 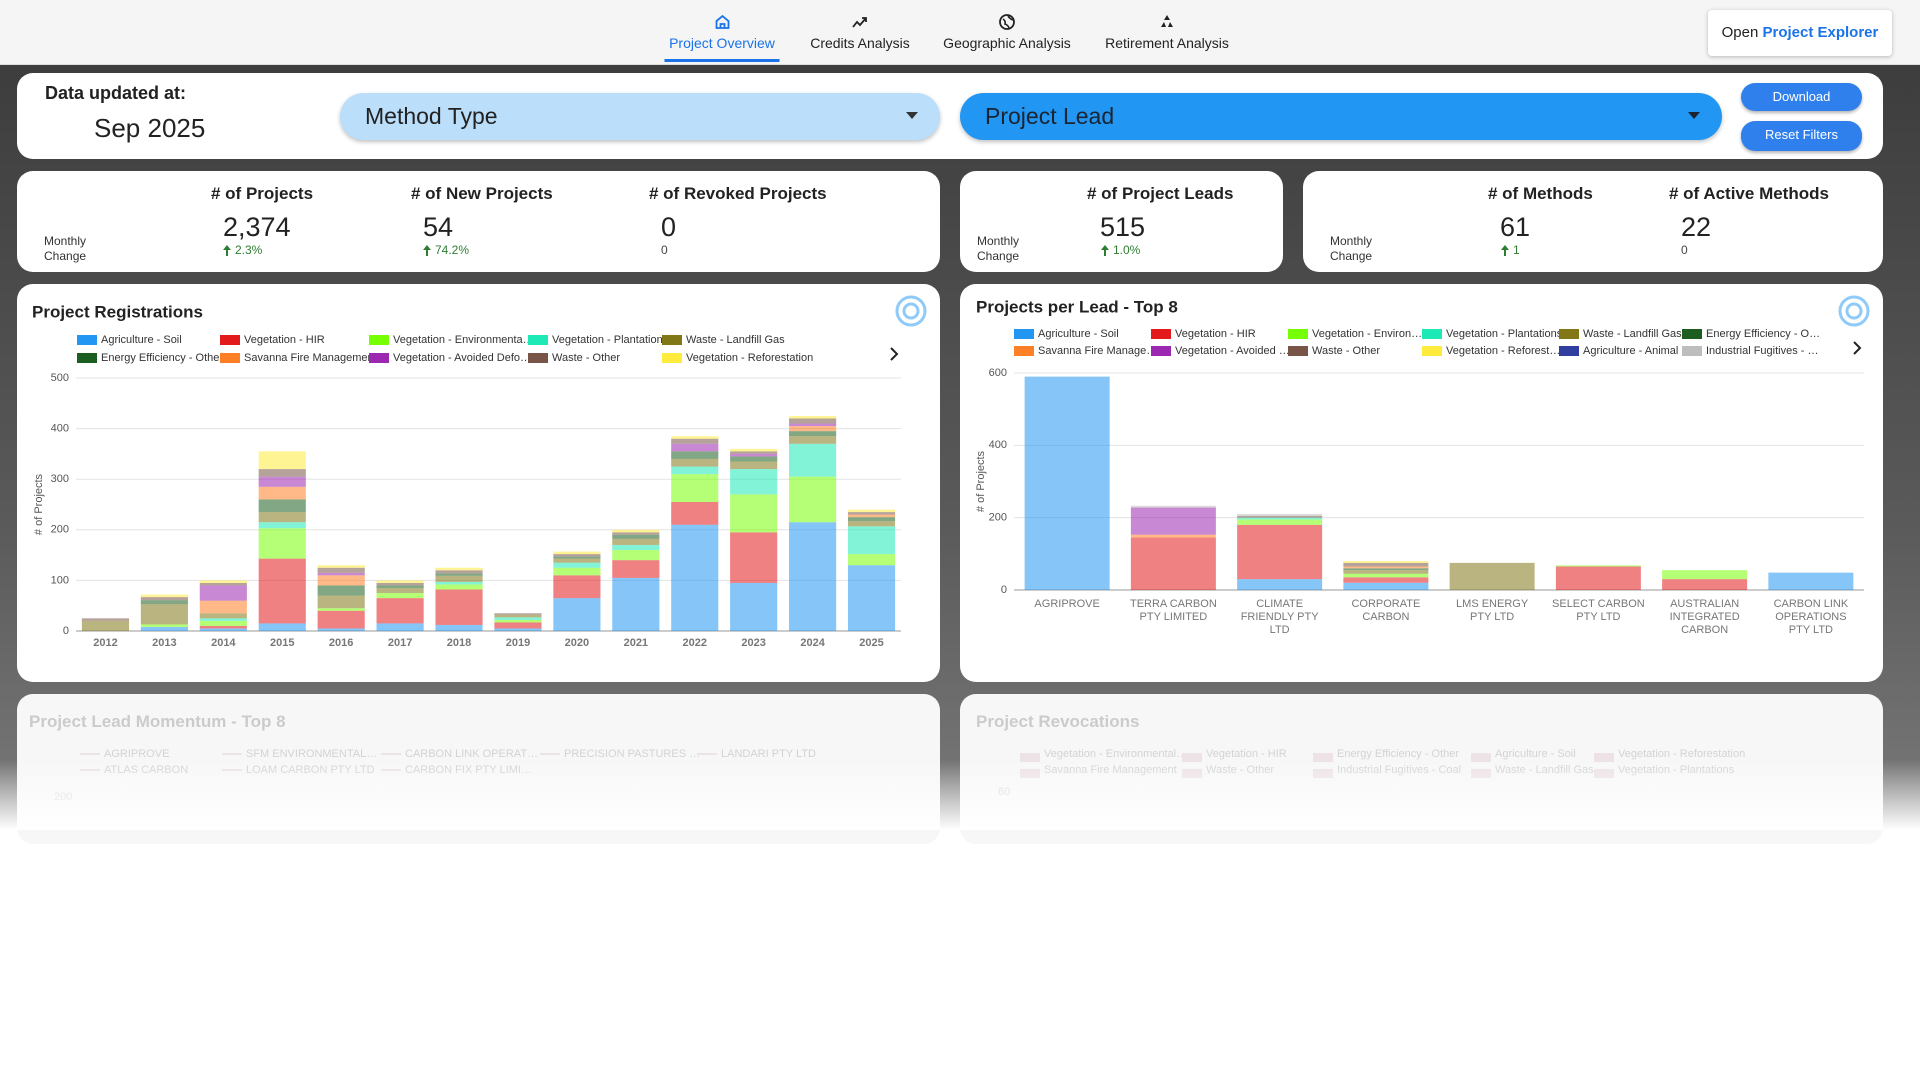 I want to click on kpi-label: # of Revoked Projects, so click(x=738, y=193).